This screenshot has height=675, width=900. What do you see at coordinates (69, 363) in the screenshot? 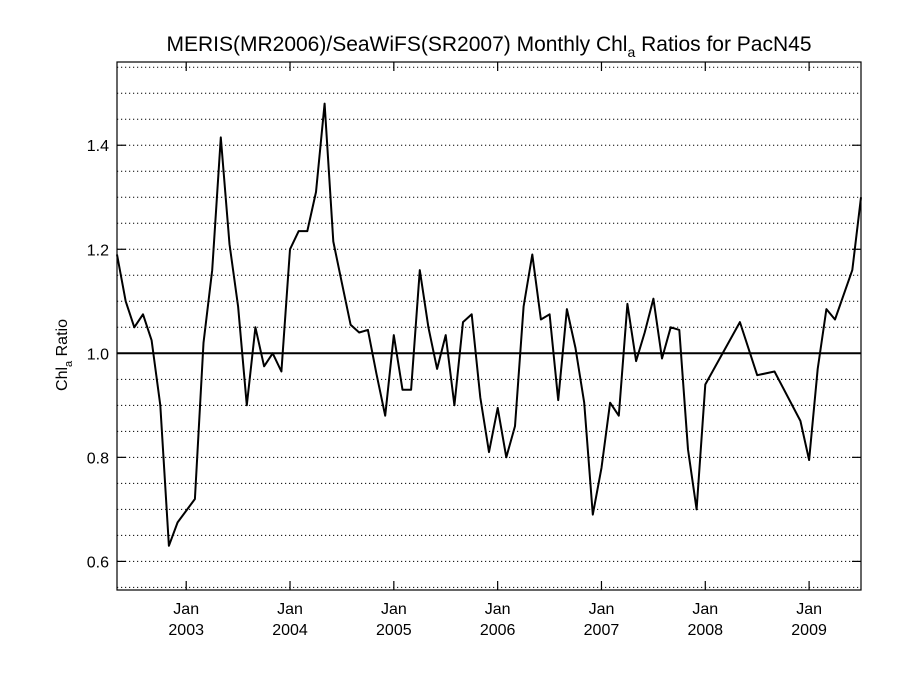
I see `y-axis-label-subscript: a` at bounding box center [69, 363].